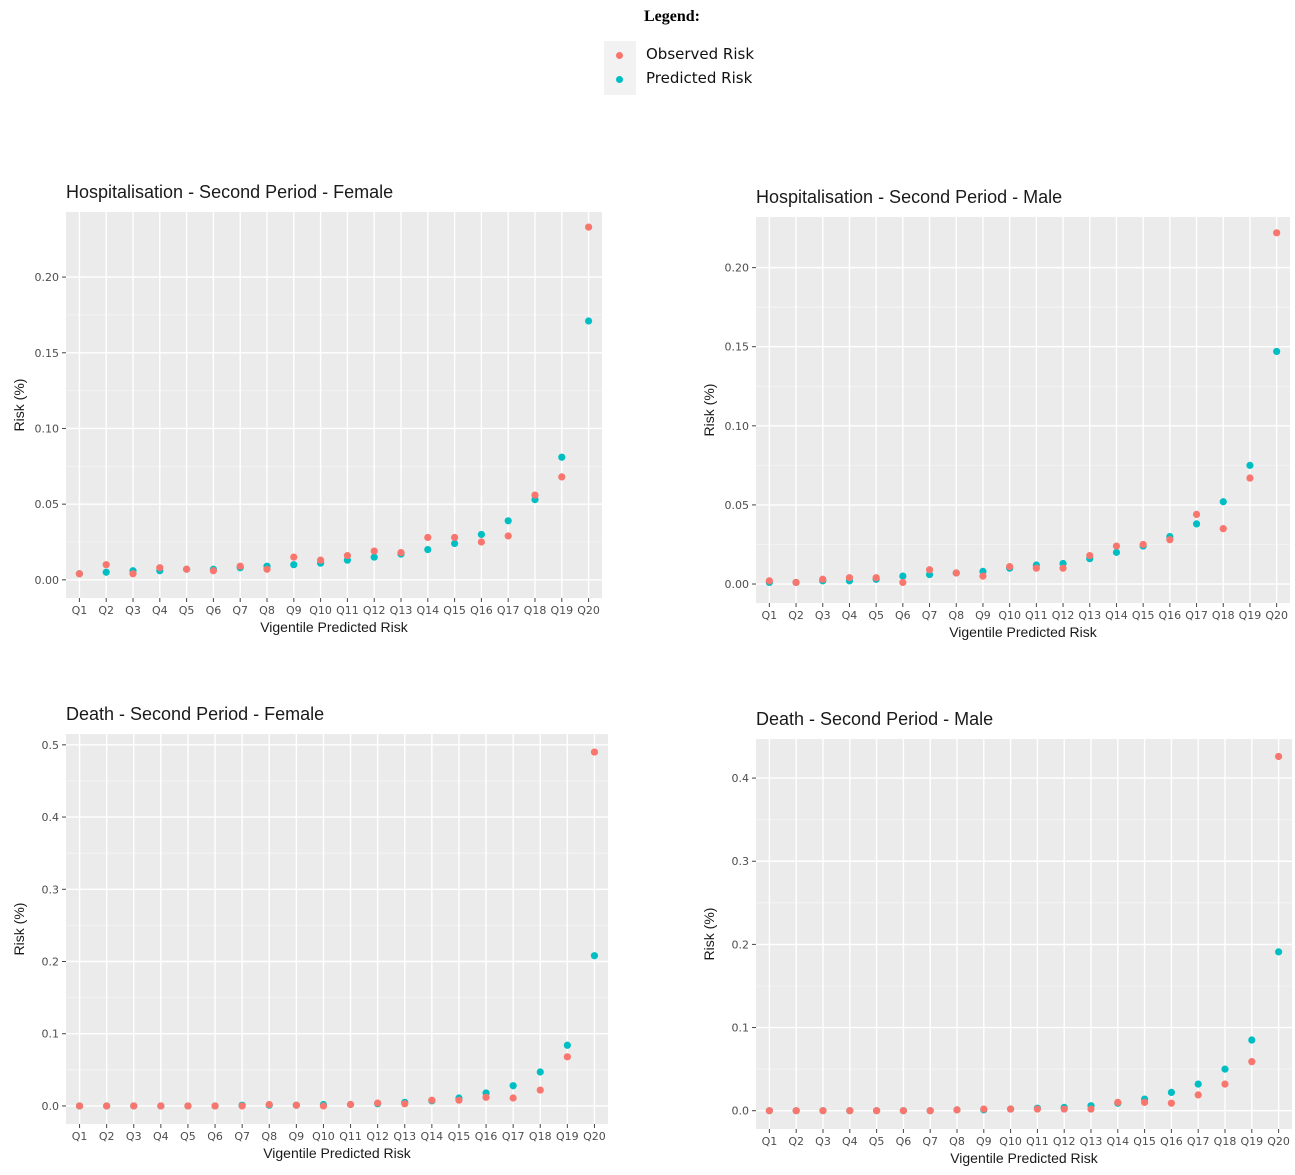 The height and width of the screenshot is (1175, 1295). What do you see at coordinates (672, 16) in the screenshot?
I see `legend-title: Legend:` at bounding box center [672, 16].